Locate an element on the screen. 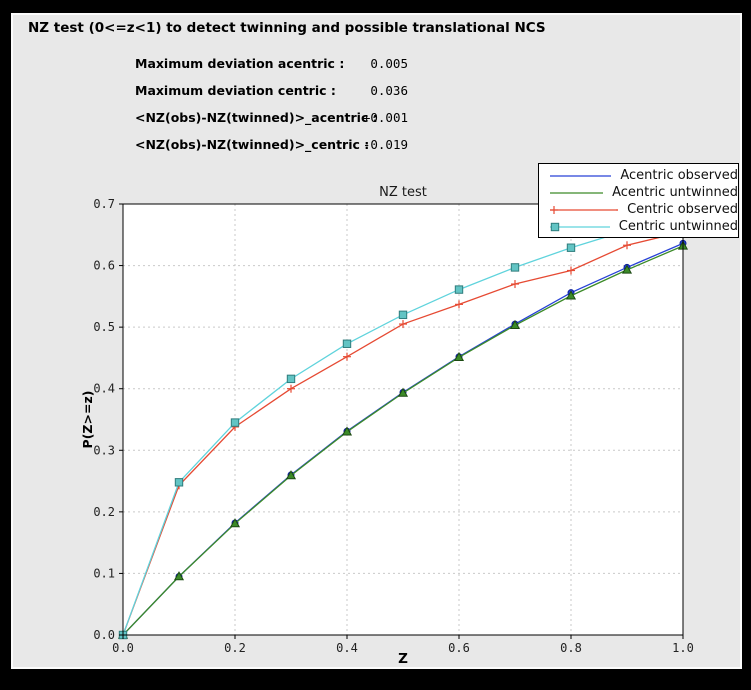 This screenshot has width=751, height=690. x-axis-label: Z is located at coordinates (403, 659).